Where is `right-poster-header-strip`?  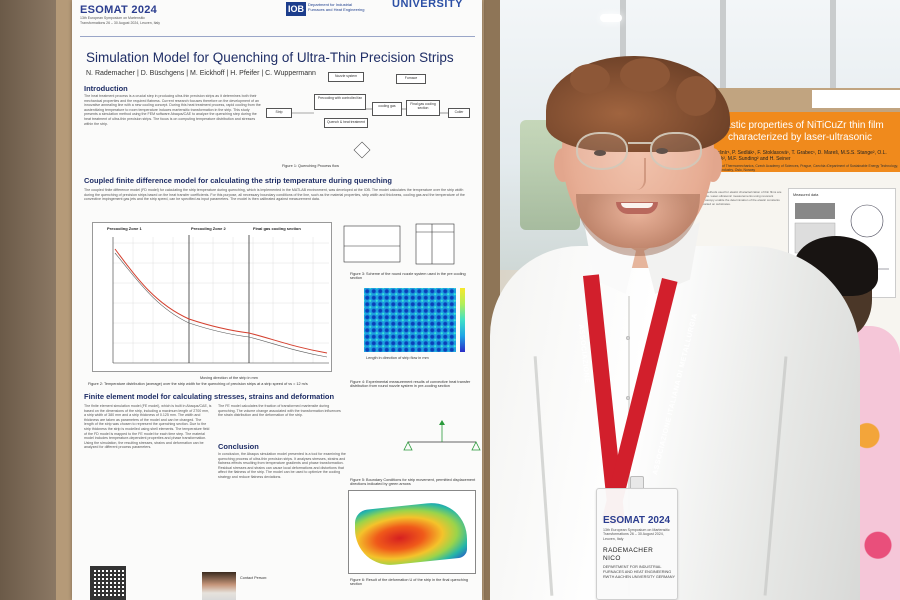
right-poster-header-strip is located at coordinates (856, 99).